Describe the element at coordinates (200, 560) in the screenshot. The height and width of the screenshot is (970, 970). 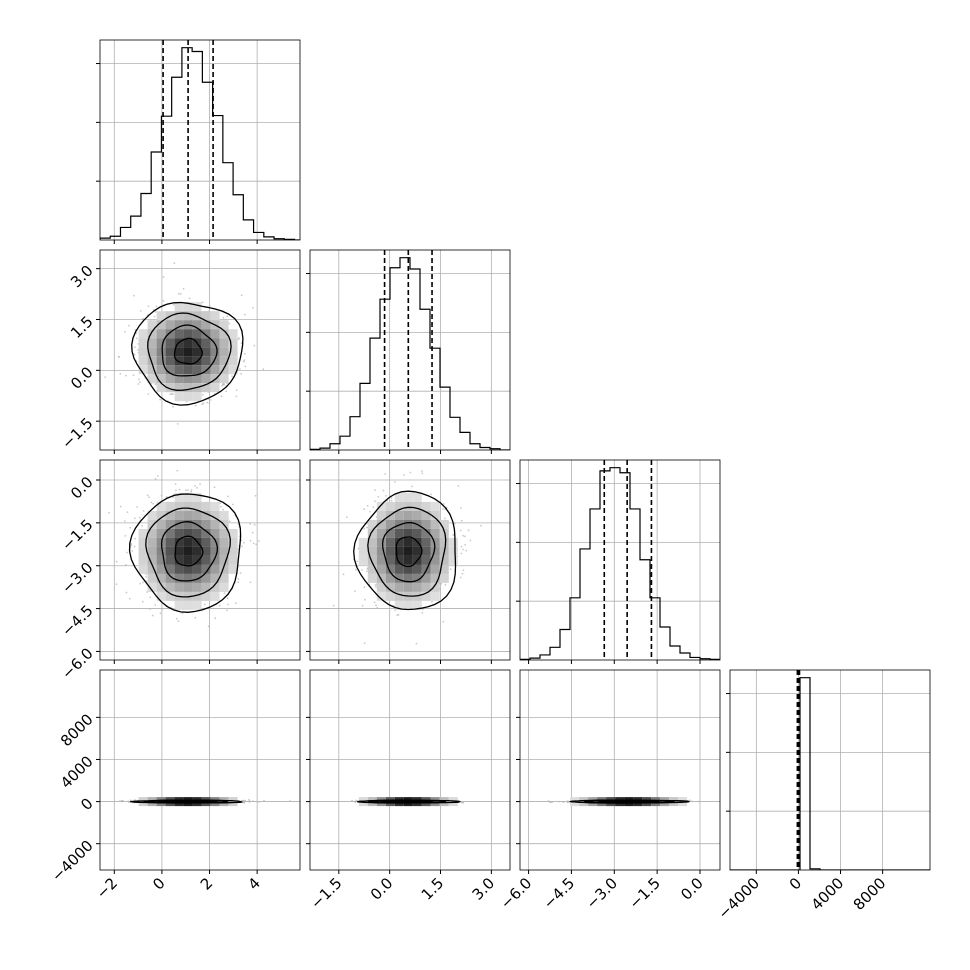
I see `density-frame` at that location.